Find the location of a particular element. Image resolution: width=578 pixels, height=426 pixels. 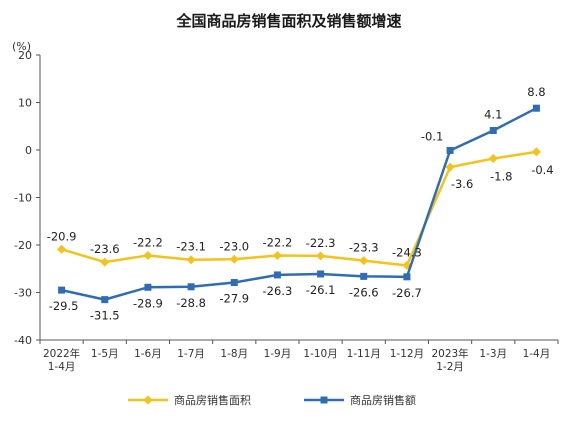

x-tick-label: 1-10月 is located at coordinates (320, 354).